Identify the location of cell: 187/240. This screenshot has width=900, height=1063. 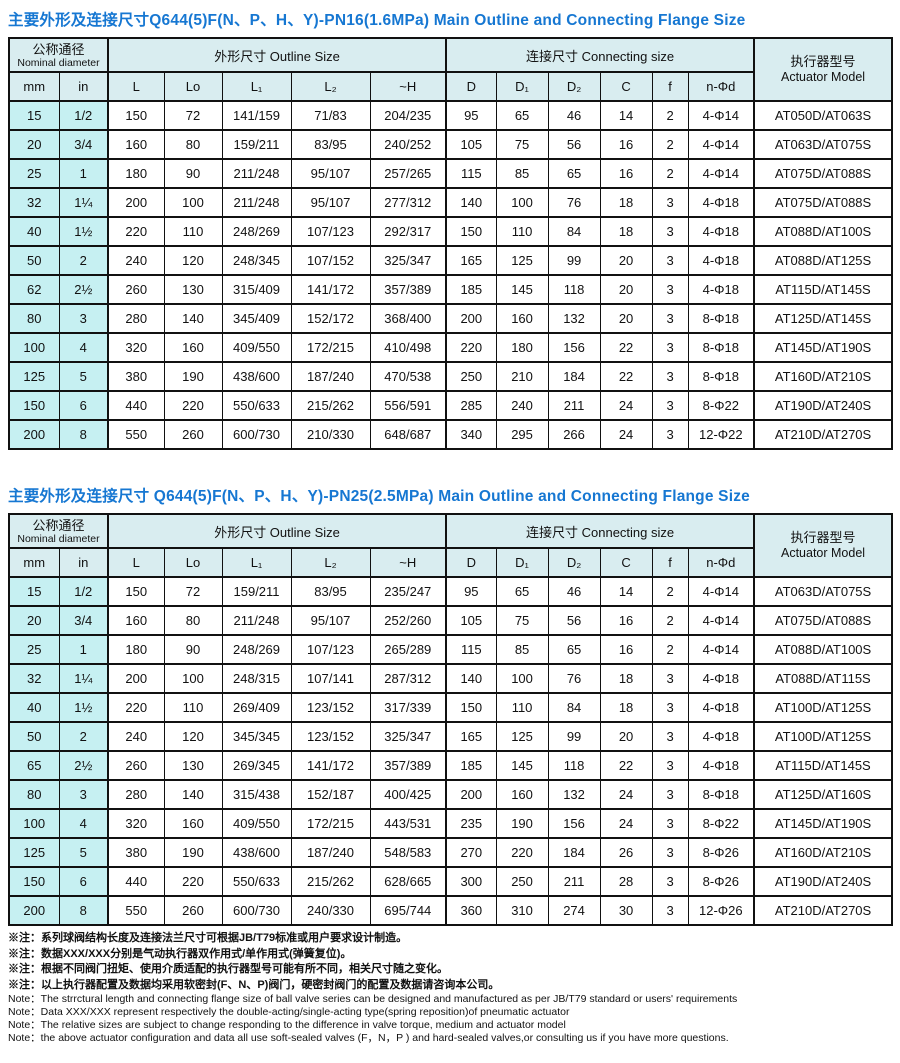
(330, 852).